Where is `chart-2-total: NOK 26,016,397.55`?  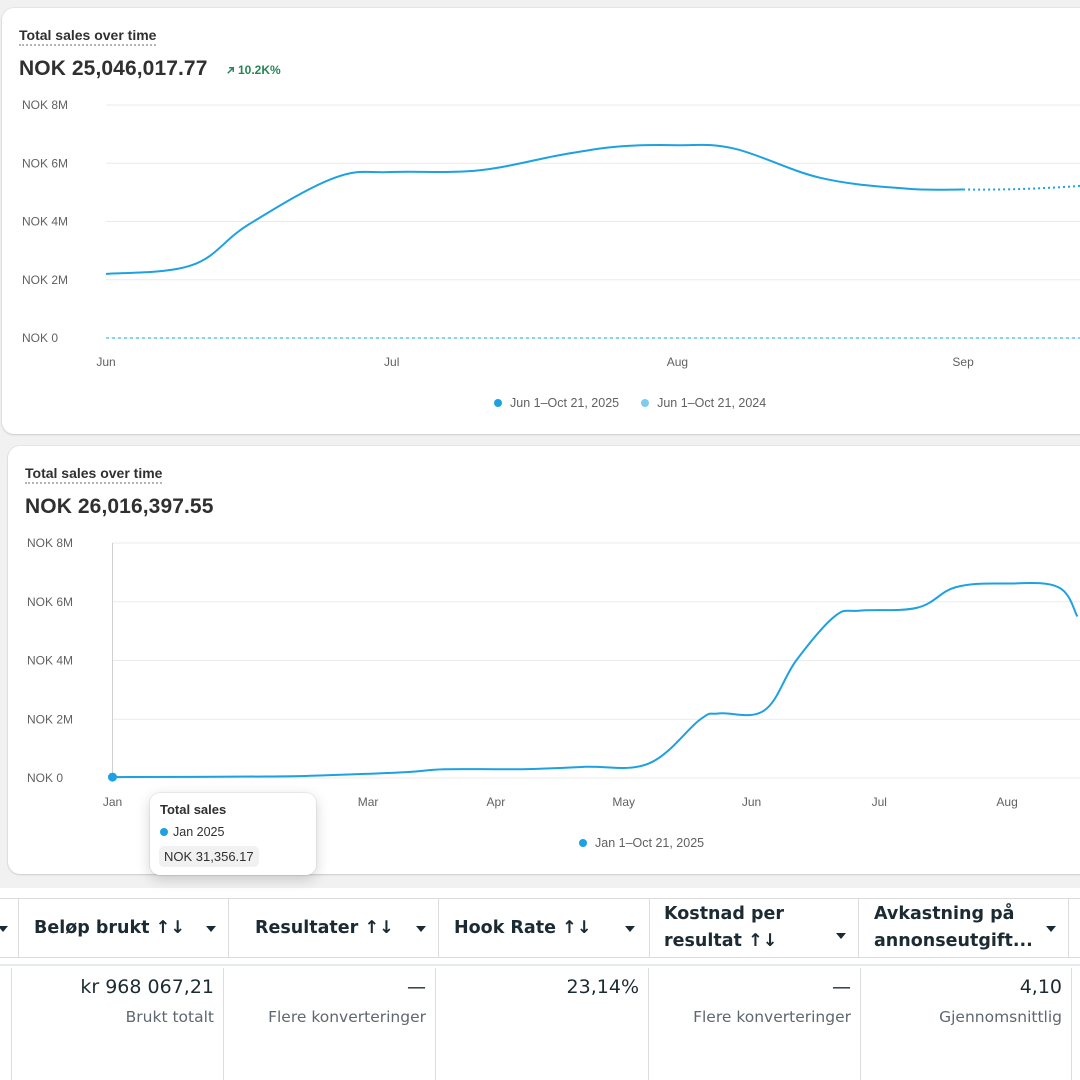 chart-2-total: NOK 26,016,397.55 is located at coordinates (119, 506).